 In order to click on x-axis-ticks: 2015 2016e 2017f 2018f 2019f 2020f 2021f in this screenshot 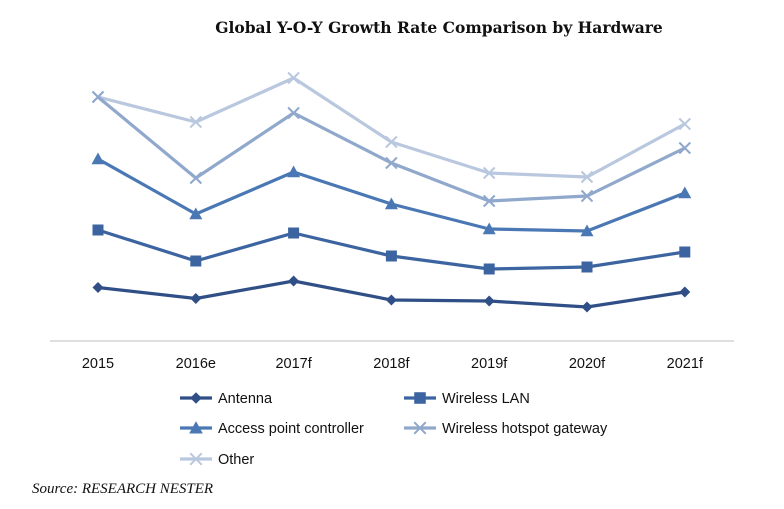, I will do `click(393, 364)`.